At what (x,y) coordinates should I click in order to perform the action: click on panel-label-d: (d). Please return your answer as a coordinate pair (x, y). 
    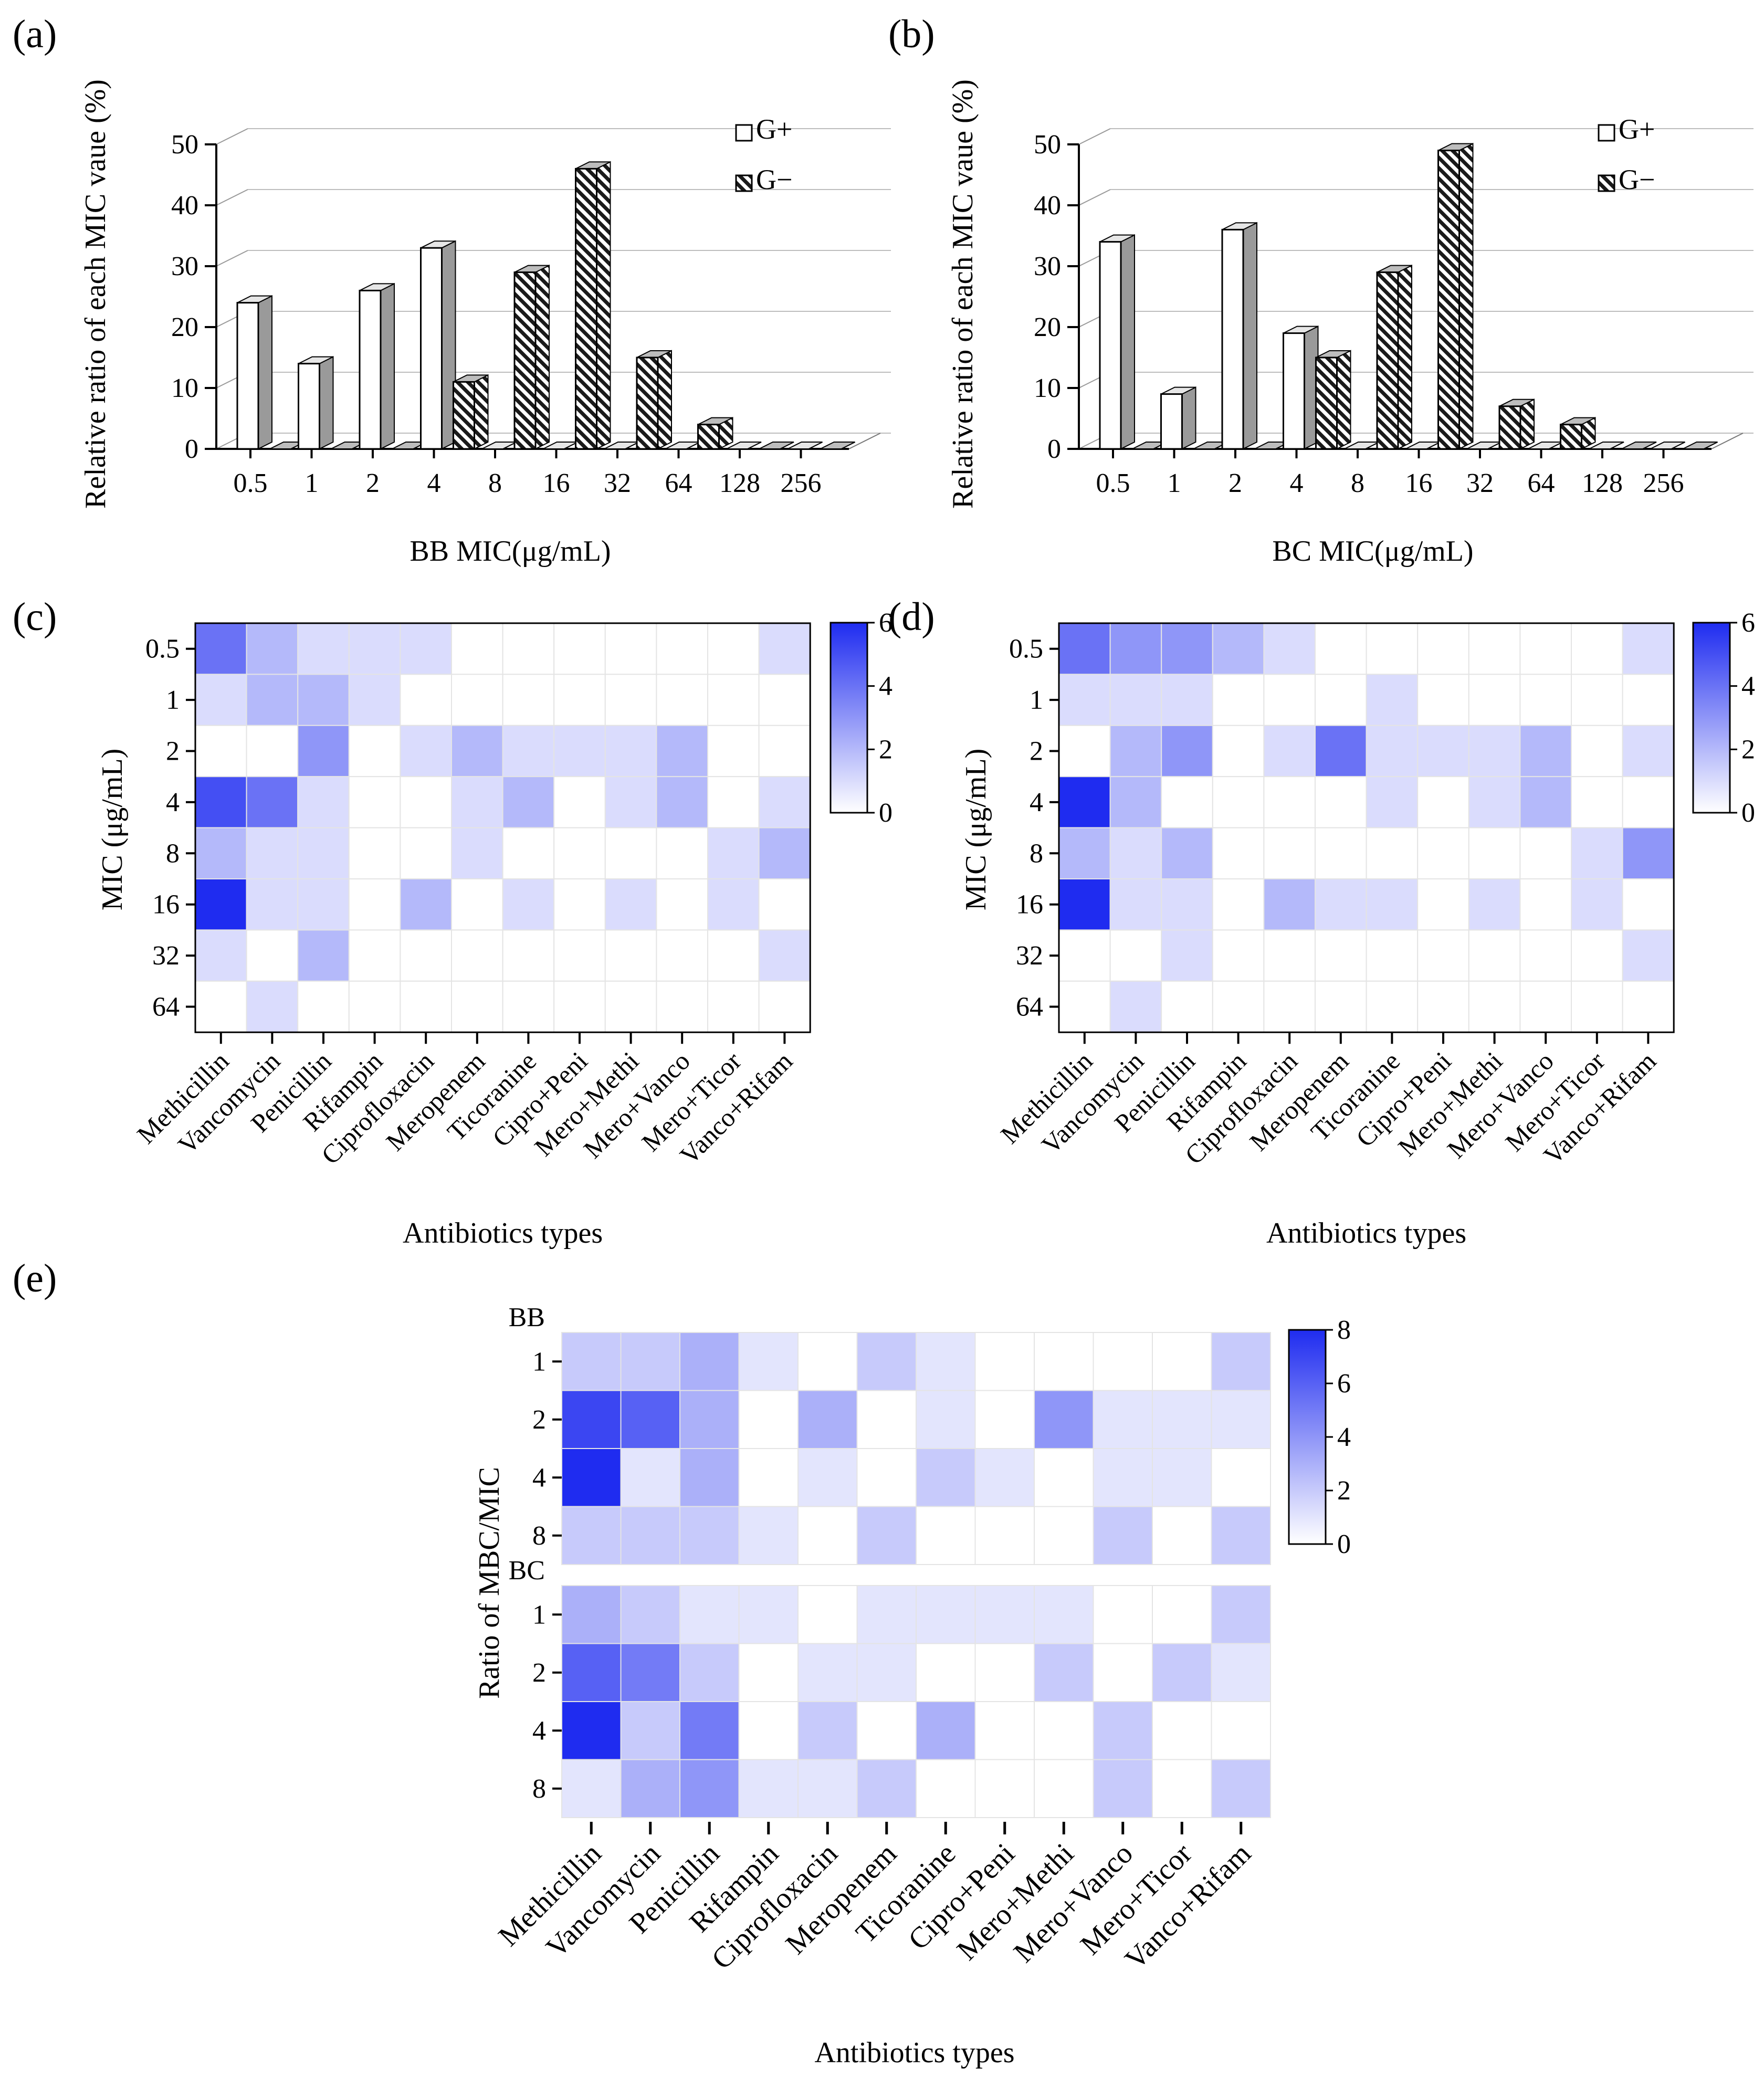
    Looking at the image, I should click on (911, 617).